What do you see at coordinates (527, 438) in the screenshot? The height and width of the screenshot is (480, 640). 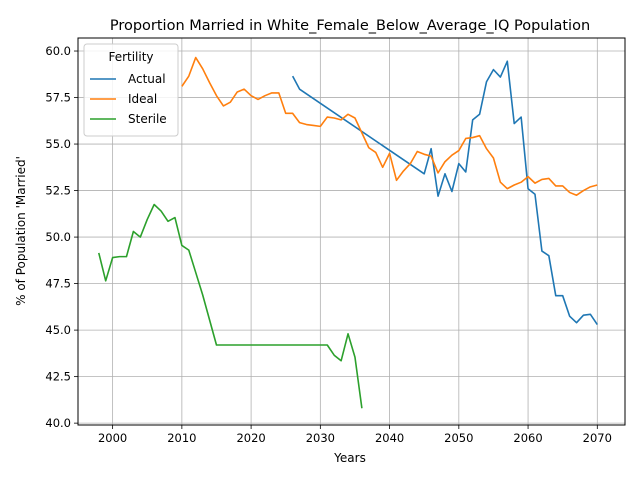 I see `x-tick-label: 2060` at bounding box center [527, 438].